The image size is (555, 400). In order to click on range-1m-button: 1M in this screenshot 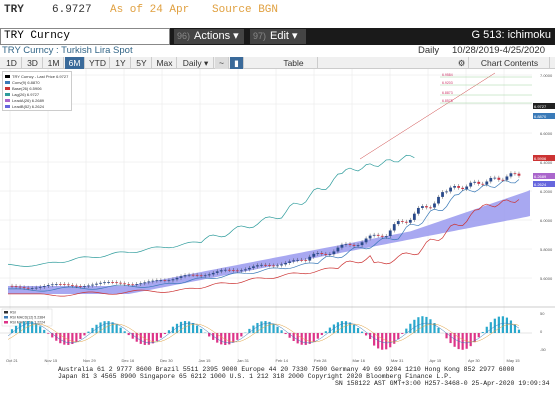, I will do `click(54, 63)`.